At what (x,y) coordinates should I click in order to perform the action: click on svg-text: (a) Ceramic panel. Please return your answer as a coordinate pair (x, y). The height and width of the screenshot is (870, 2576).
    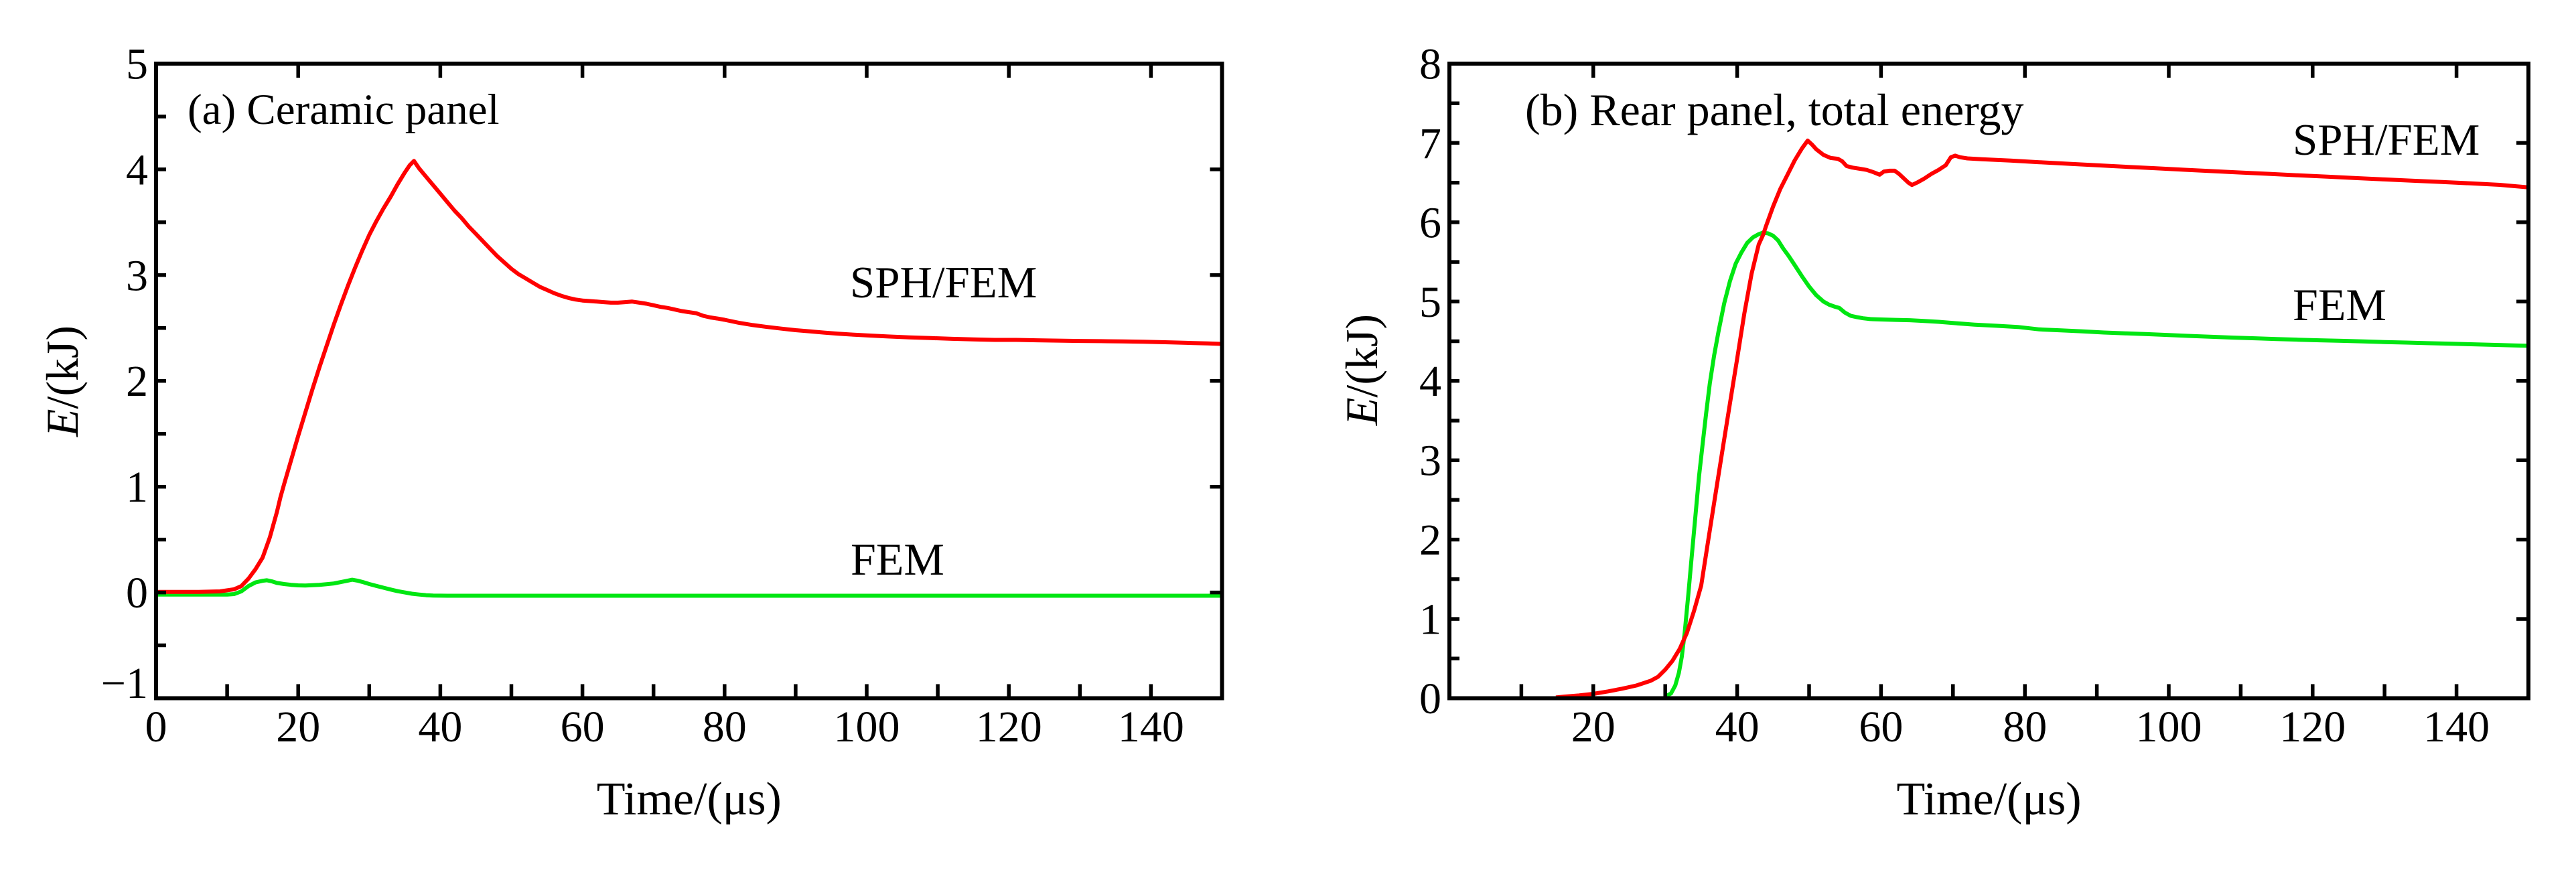
    Looking at the image, I should click on (344, 110).